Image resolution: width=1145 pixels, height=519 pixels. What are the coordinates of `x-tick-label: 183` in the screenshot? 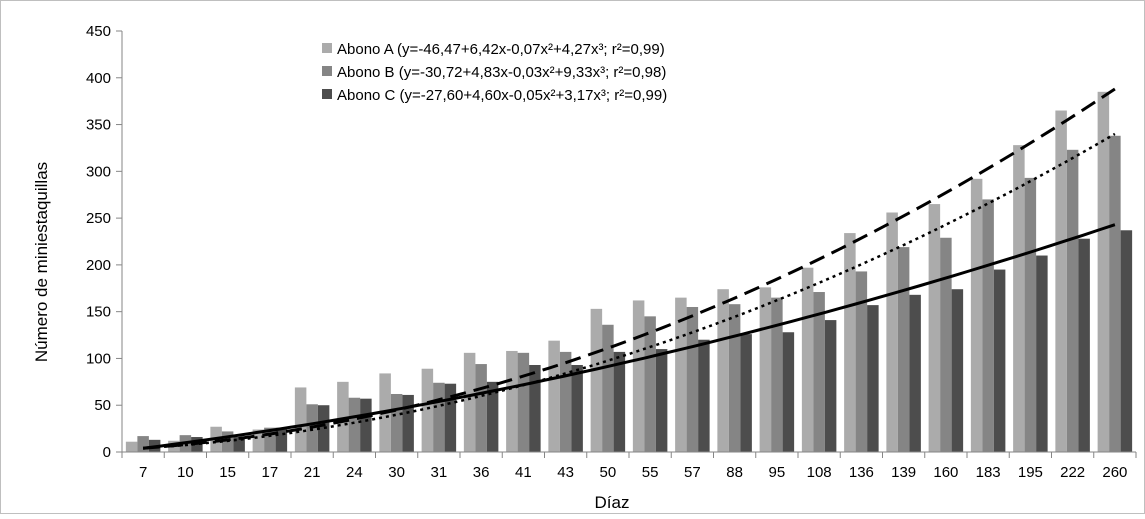 It's located at (988, 472).